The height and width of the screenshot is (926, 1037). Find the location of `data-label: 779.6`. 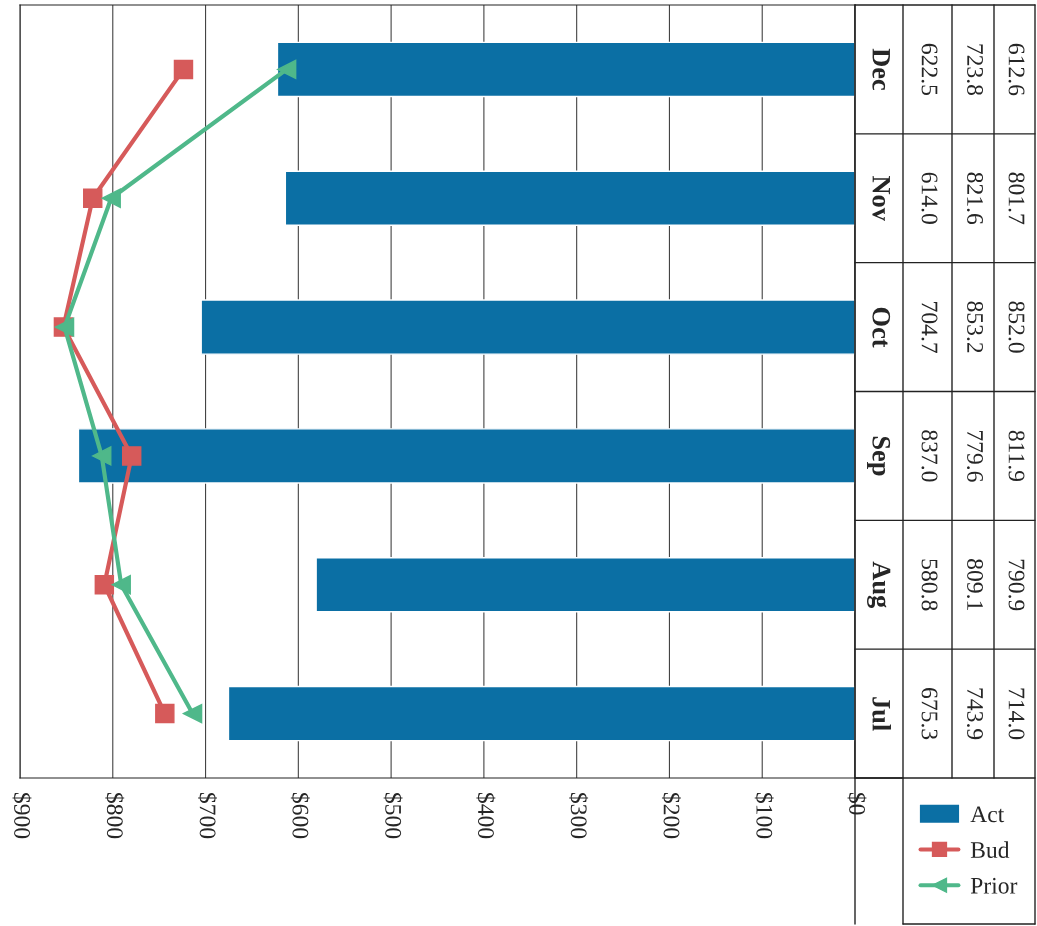

data-label: 779.6 is located at coordinates (974, 456).